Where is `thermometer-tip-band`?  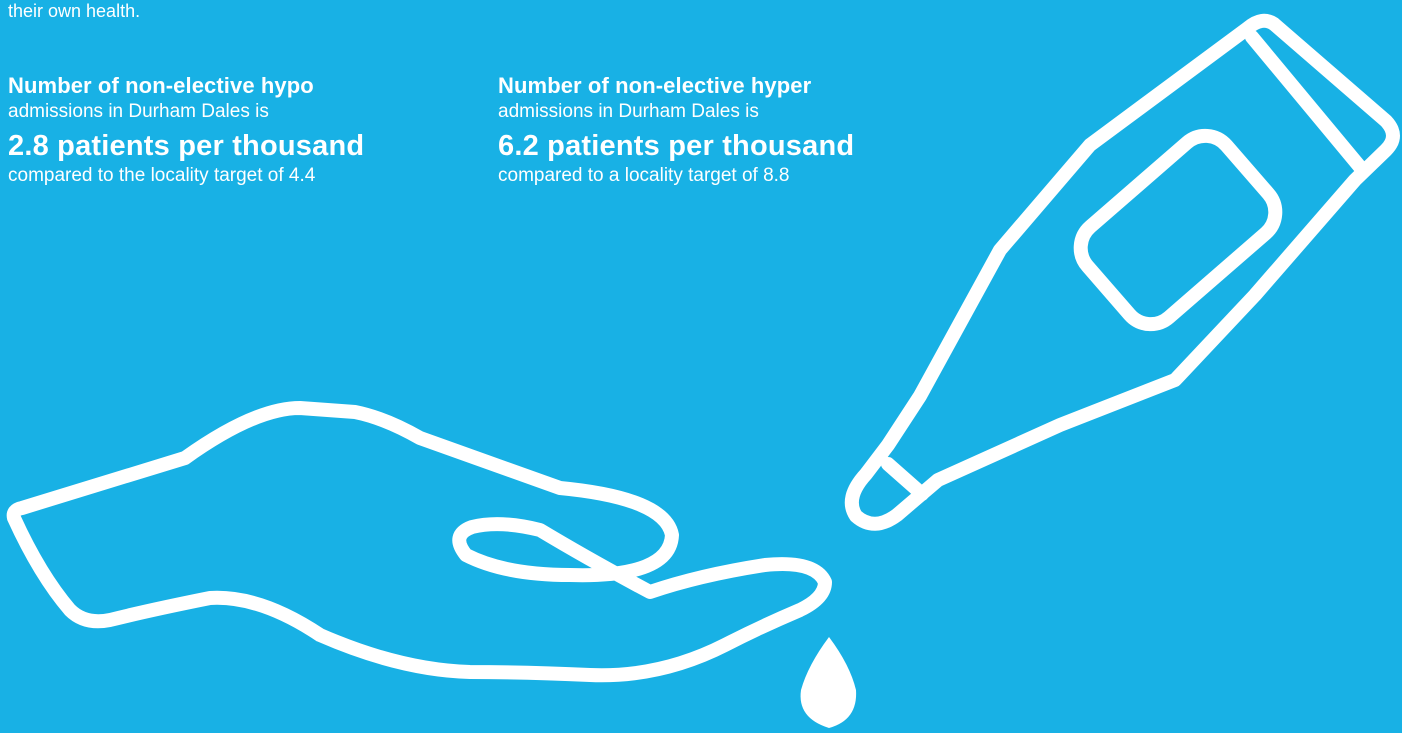 thermometer-tip-band is located at coordinates (905, 479).